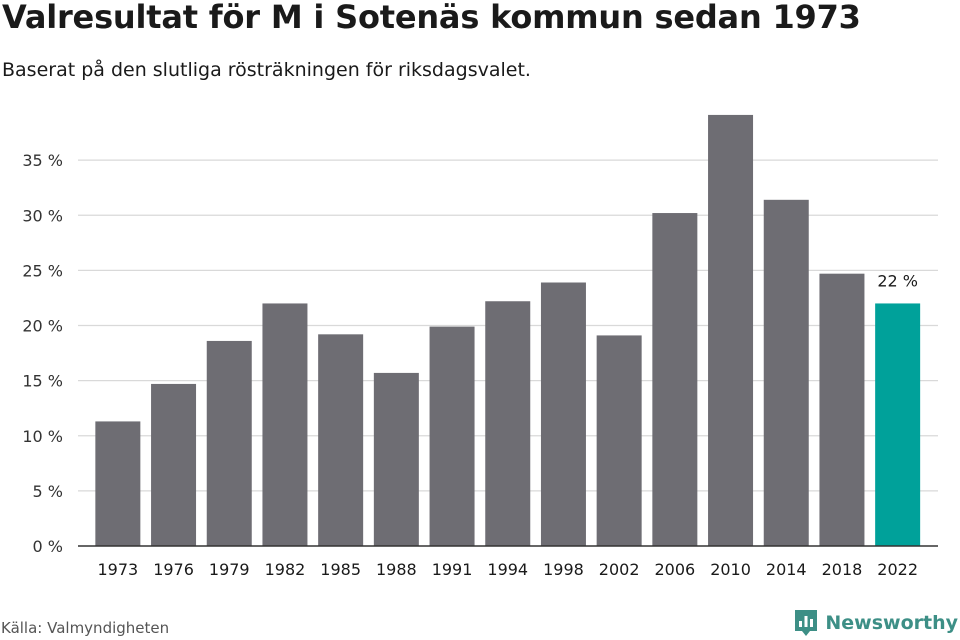 The height and width of the screenshot is (640, 960). What do you see at coordinates (786, 569) in the screenshot?
I see `x-tick-label: 2014` at bounding box center [786, 569].